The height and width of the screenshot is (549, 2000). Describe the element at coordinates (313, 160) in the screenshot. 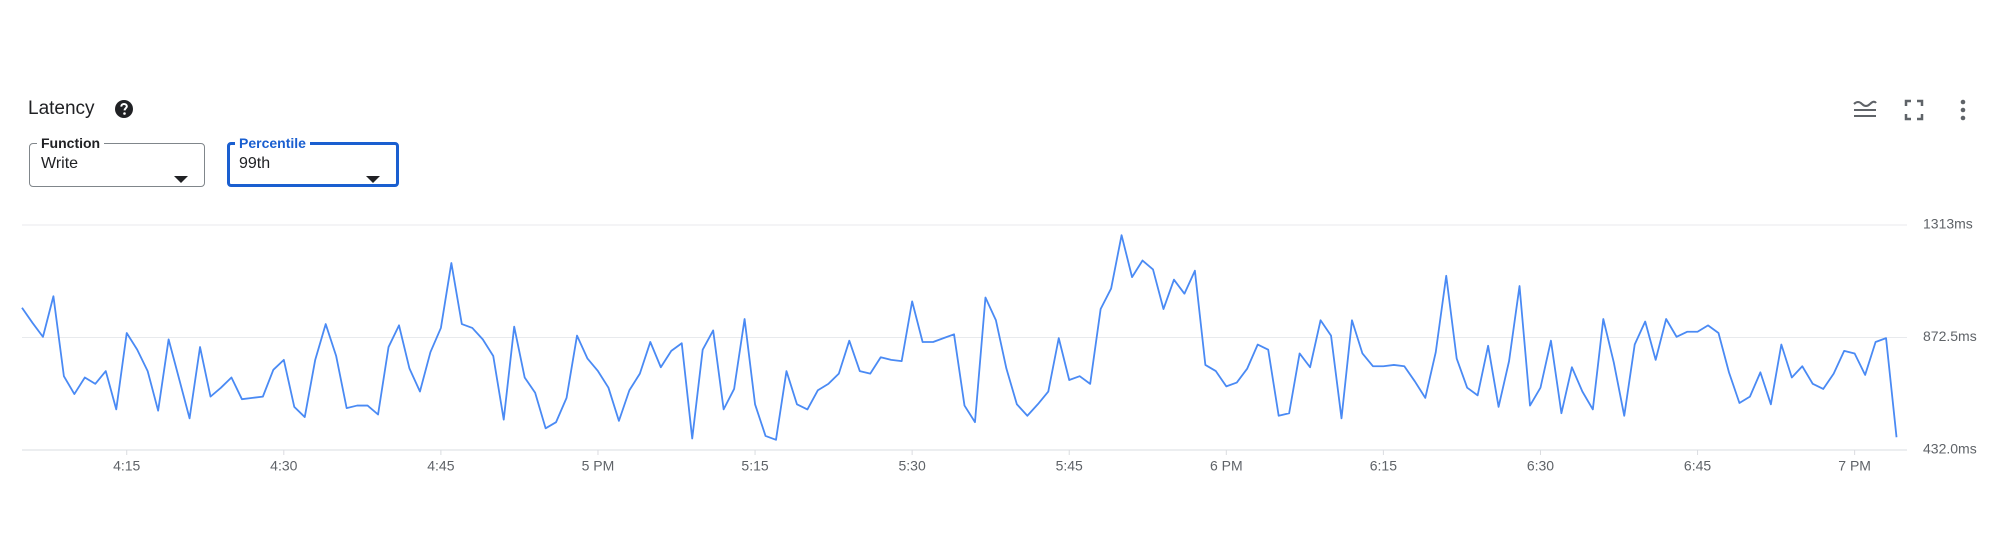

I see `percentile-dropdown: Percentile 99th` at that location.